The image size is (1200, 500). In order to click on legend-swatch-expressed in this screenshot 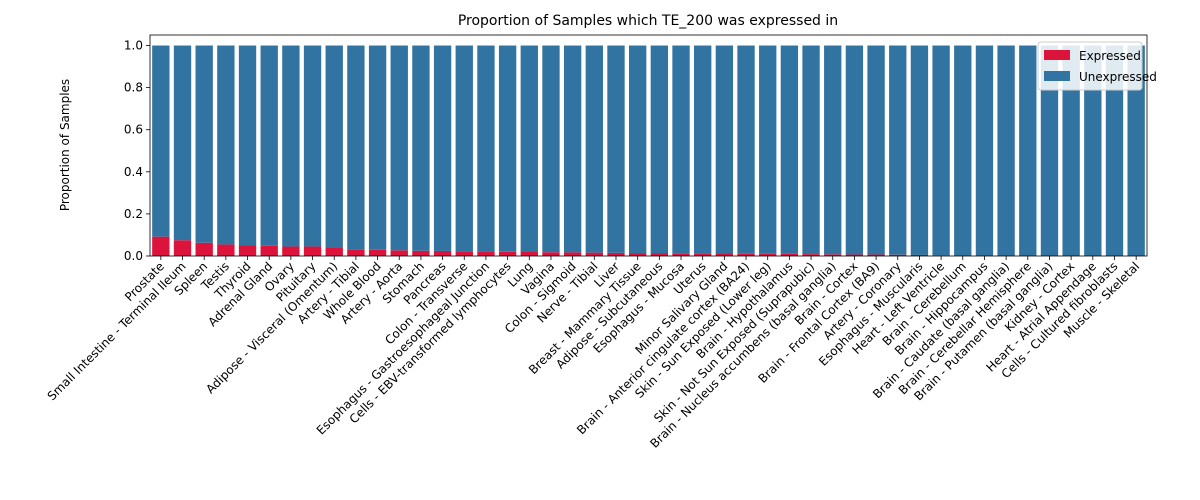, I will do `click(1057, 55)`.